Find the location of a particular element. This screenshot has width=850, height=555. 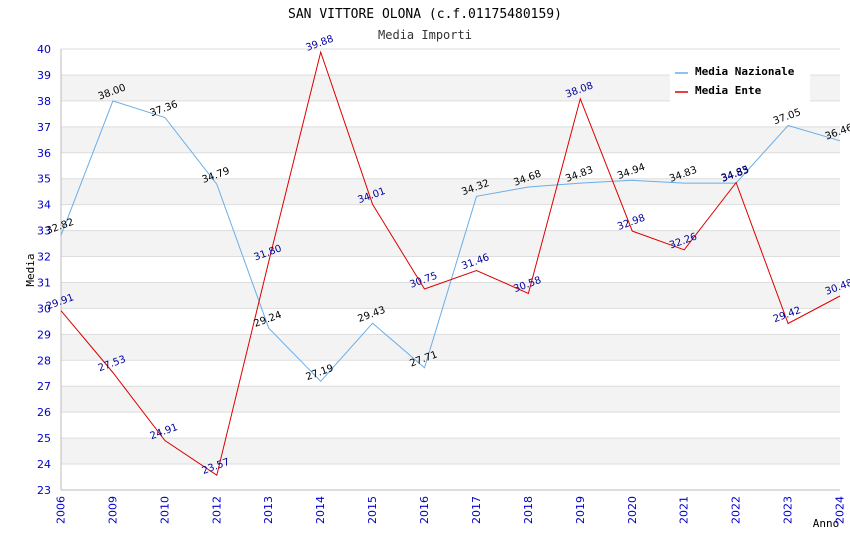

x-tick-label-2024: 2024 is located at coordinates (840, 510).